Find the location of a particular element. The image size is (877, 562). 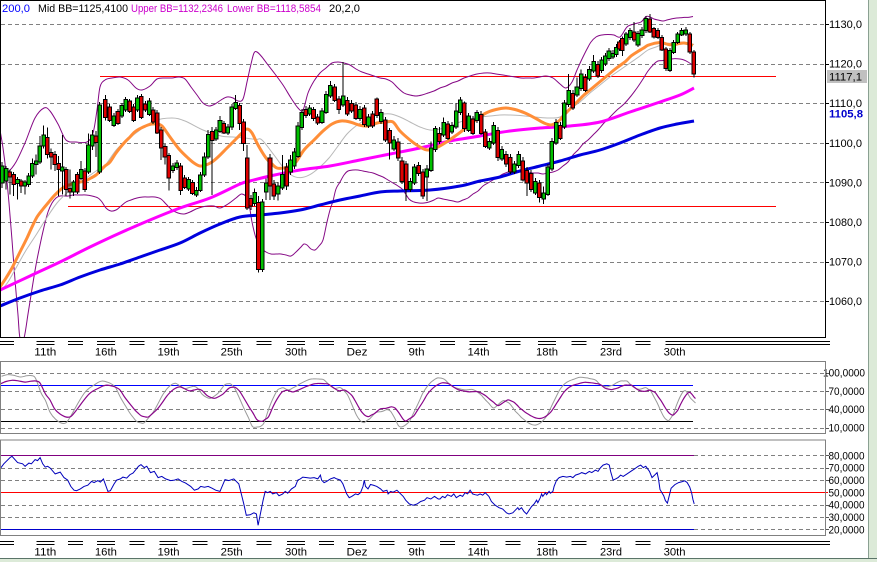

svg-text: 1090,0 is located at coordinates (845, 183).